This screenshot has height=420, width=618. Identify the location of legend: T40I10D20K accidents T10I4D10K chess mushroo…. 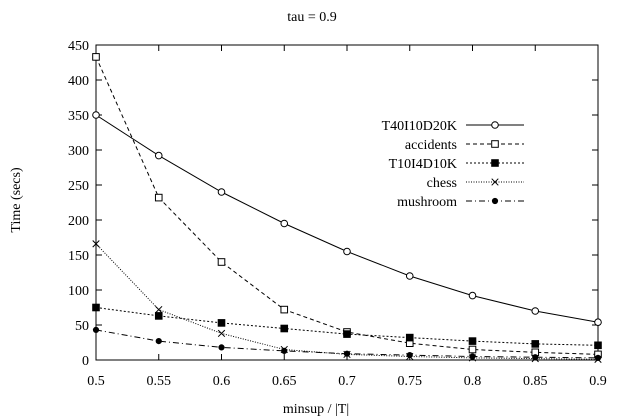
(453, 164).